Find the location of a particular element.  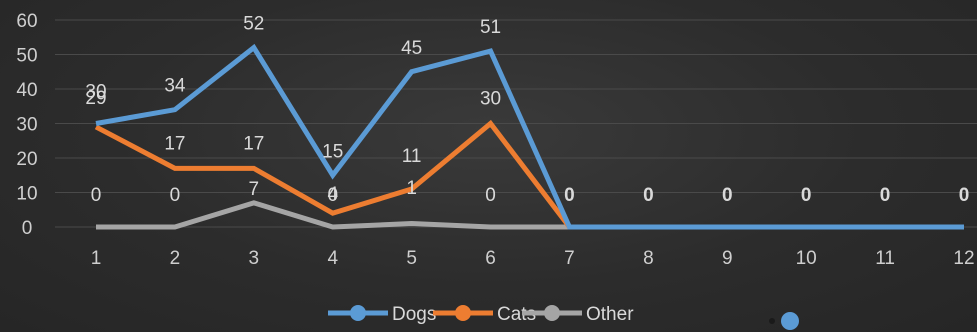

data-label-dogs-3: 52 is located at coordinates (253, 24).